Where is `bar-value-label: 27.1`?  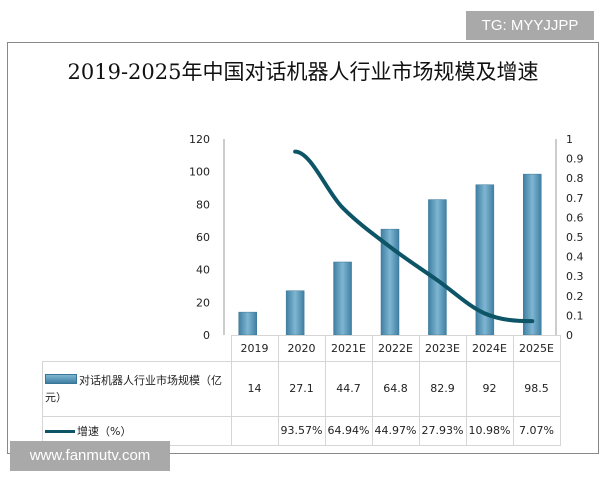
bar-value-label: 27.1 is located at coordinates (301, 388).